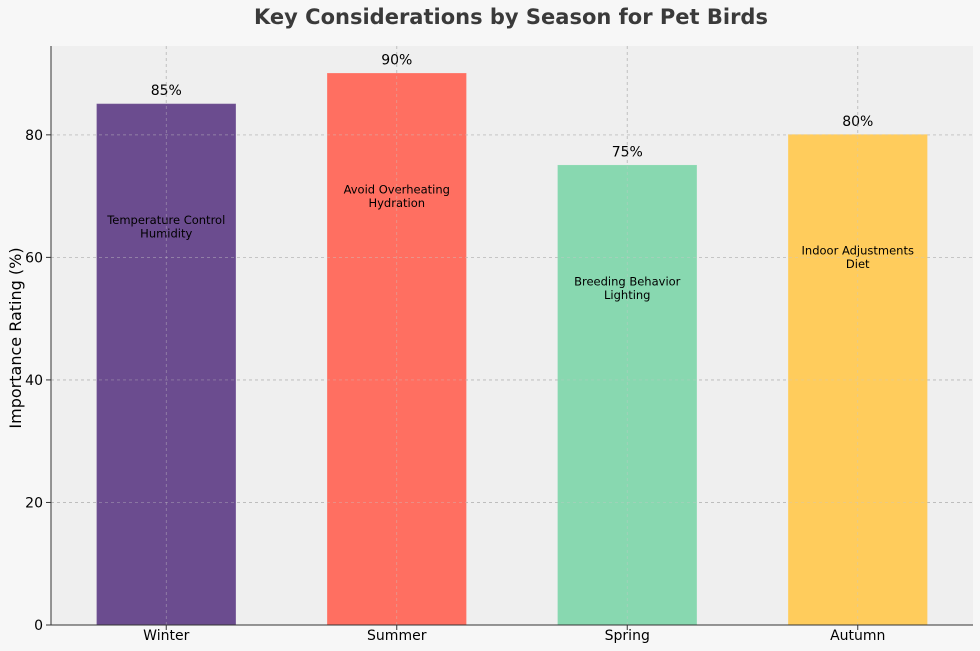  Describe the element at coordinates (512, 107) in the screenshot. I see `value-labels: 85%90%75%80%` at that location.